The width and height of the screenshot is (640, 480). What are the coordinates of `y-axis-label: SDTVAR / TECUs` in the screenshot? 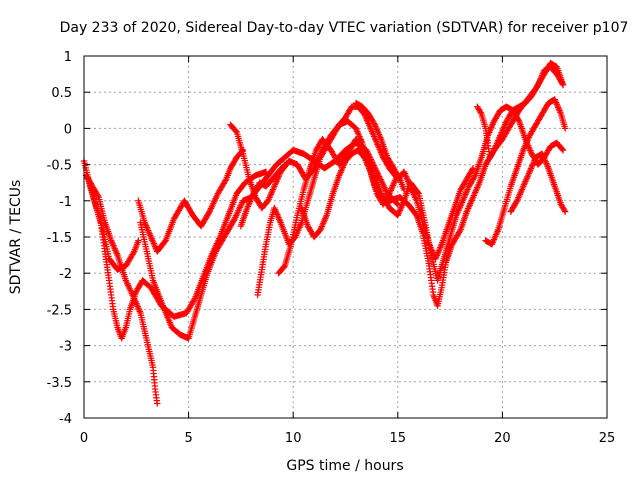 It's located at (16, 237).